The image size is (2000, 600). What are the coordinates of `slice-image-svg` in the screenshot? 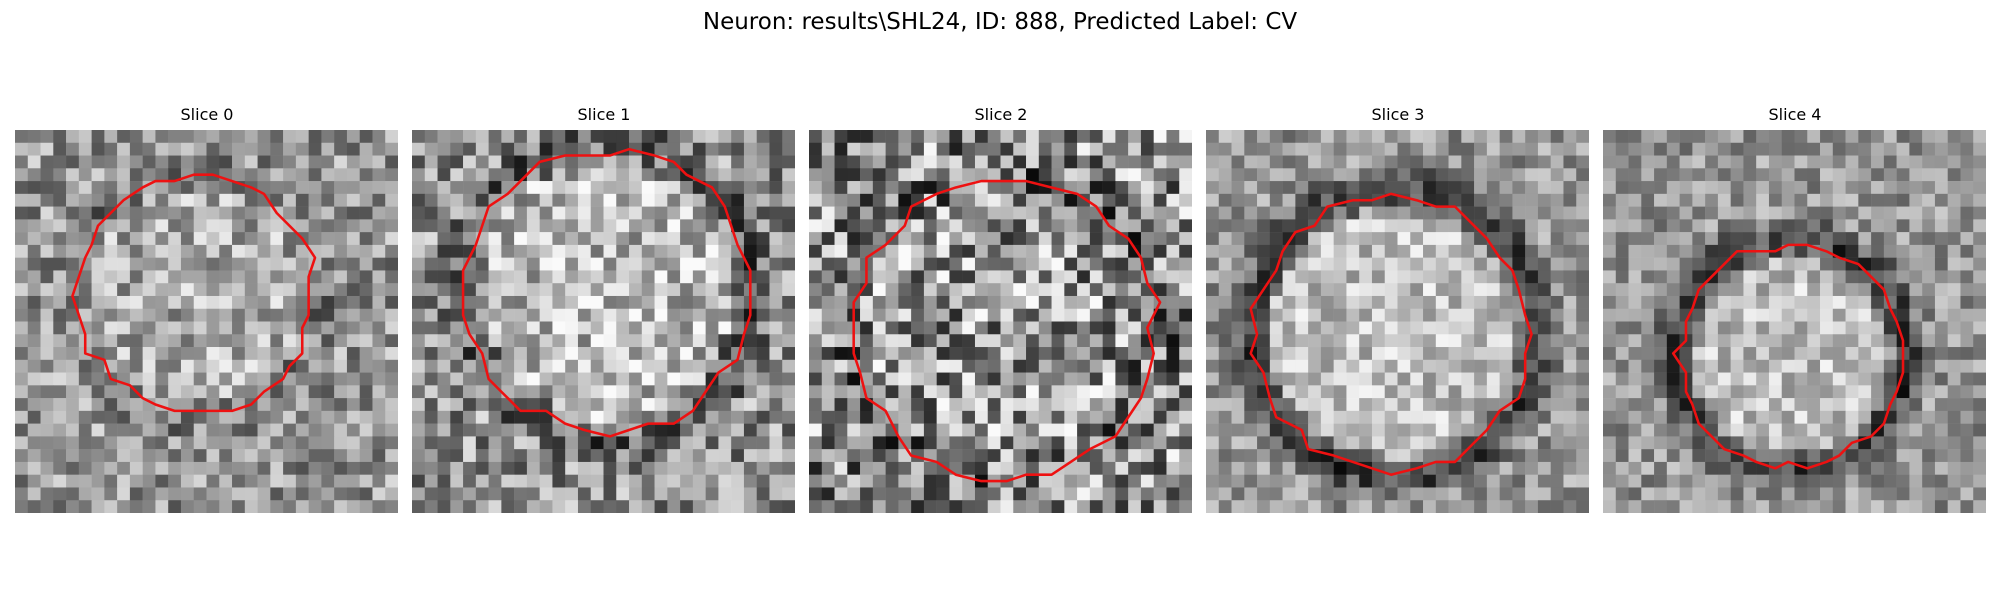 It's located at (206, 321).